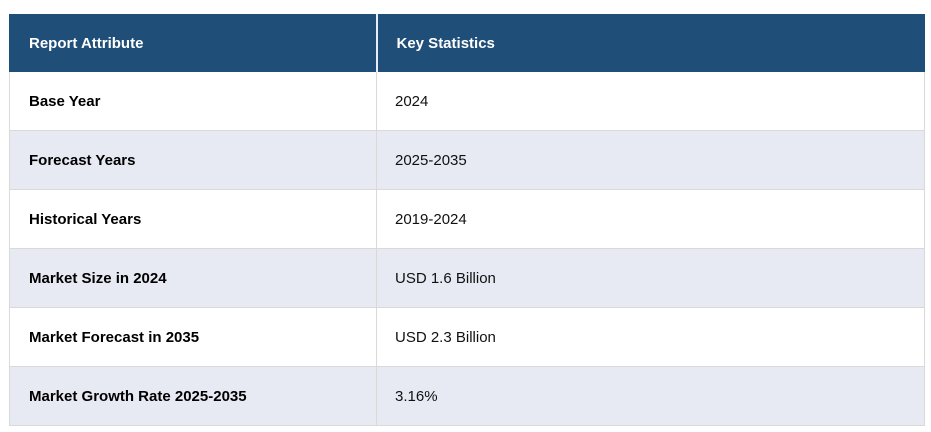  Describe the element at coordinates (193, 337) in the screenshot. I see `attribute-cell: Market Forecast in 2035` at that location.